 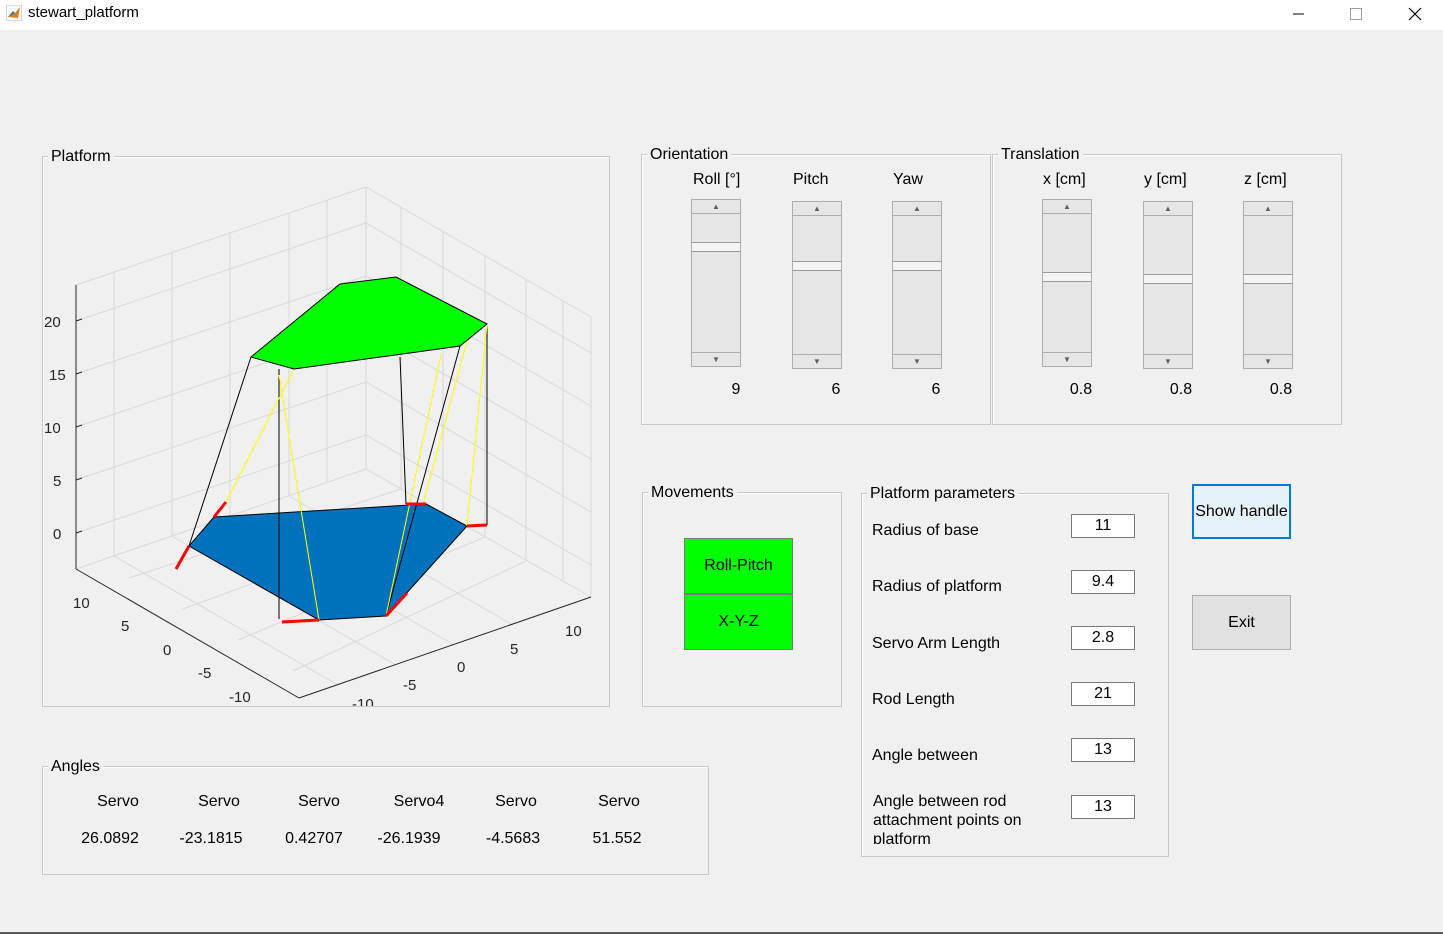 I want to click on exit-button: Exit, so click(x=1241, y=622).